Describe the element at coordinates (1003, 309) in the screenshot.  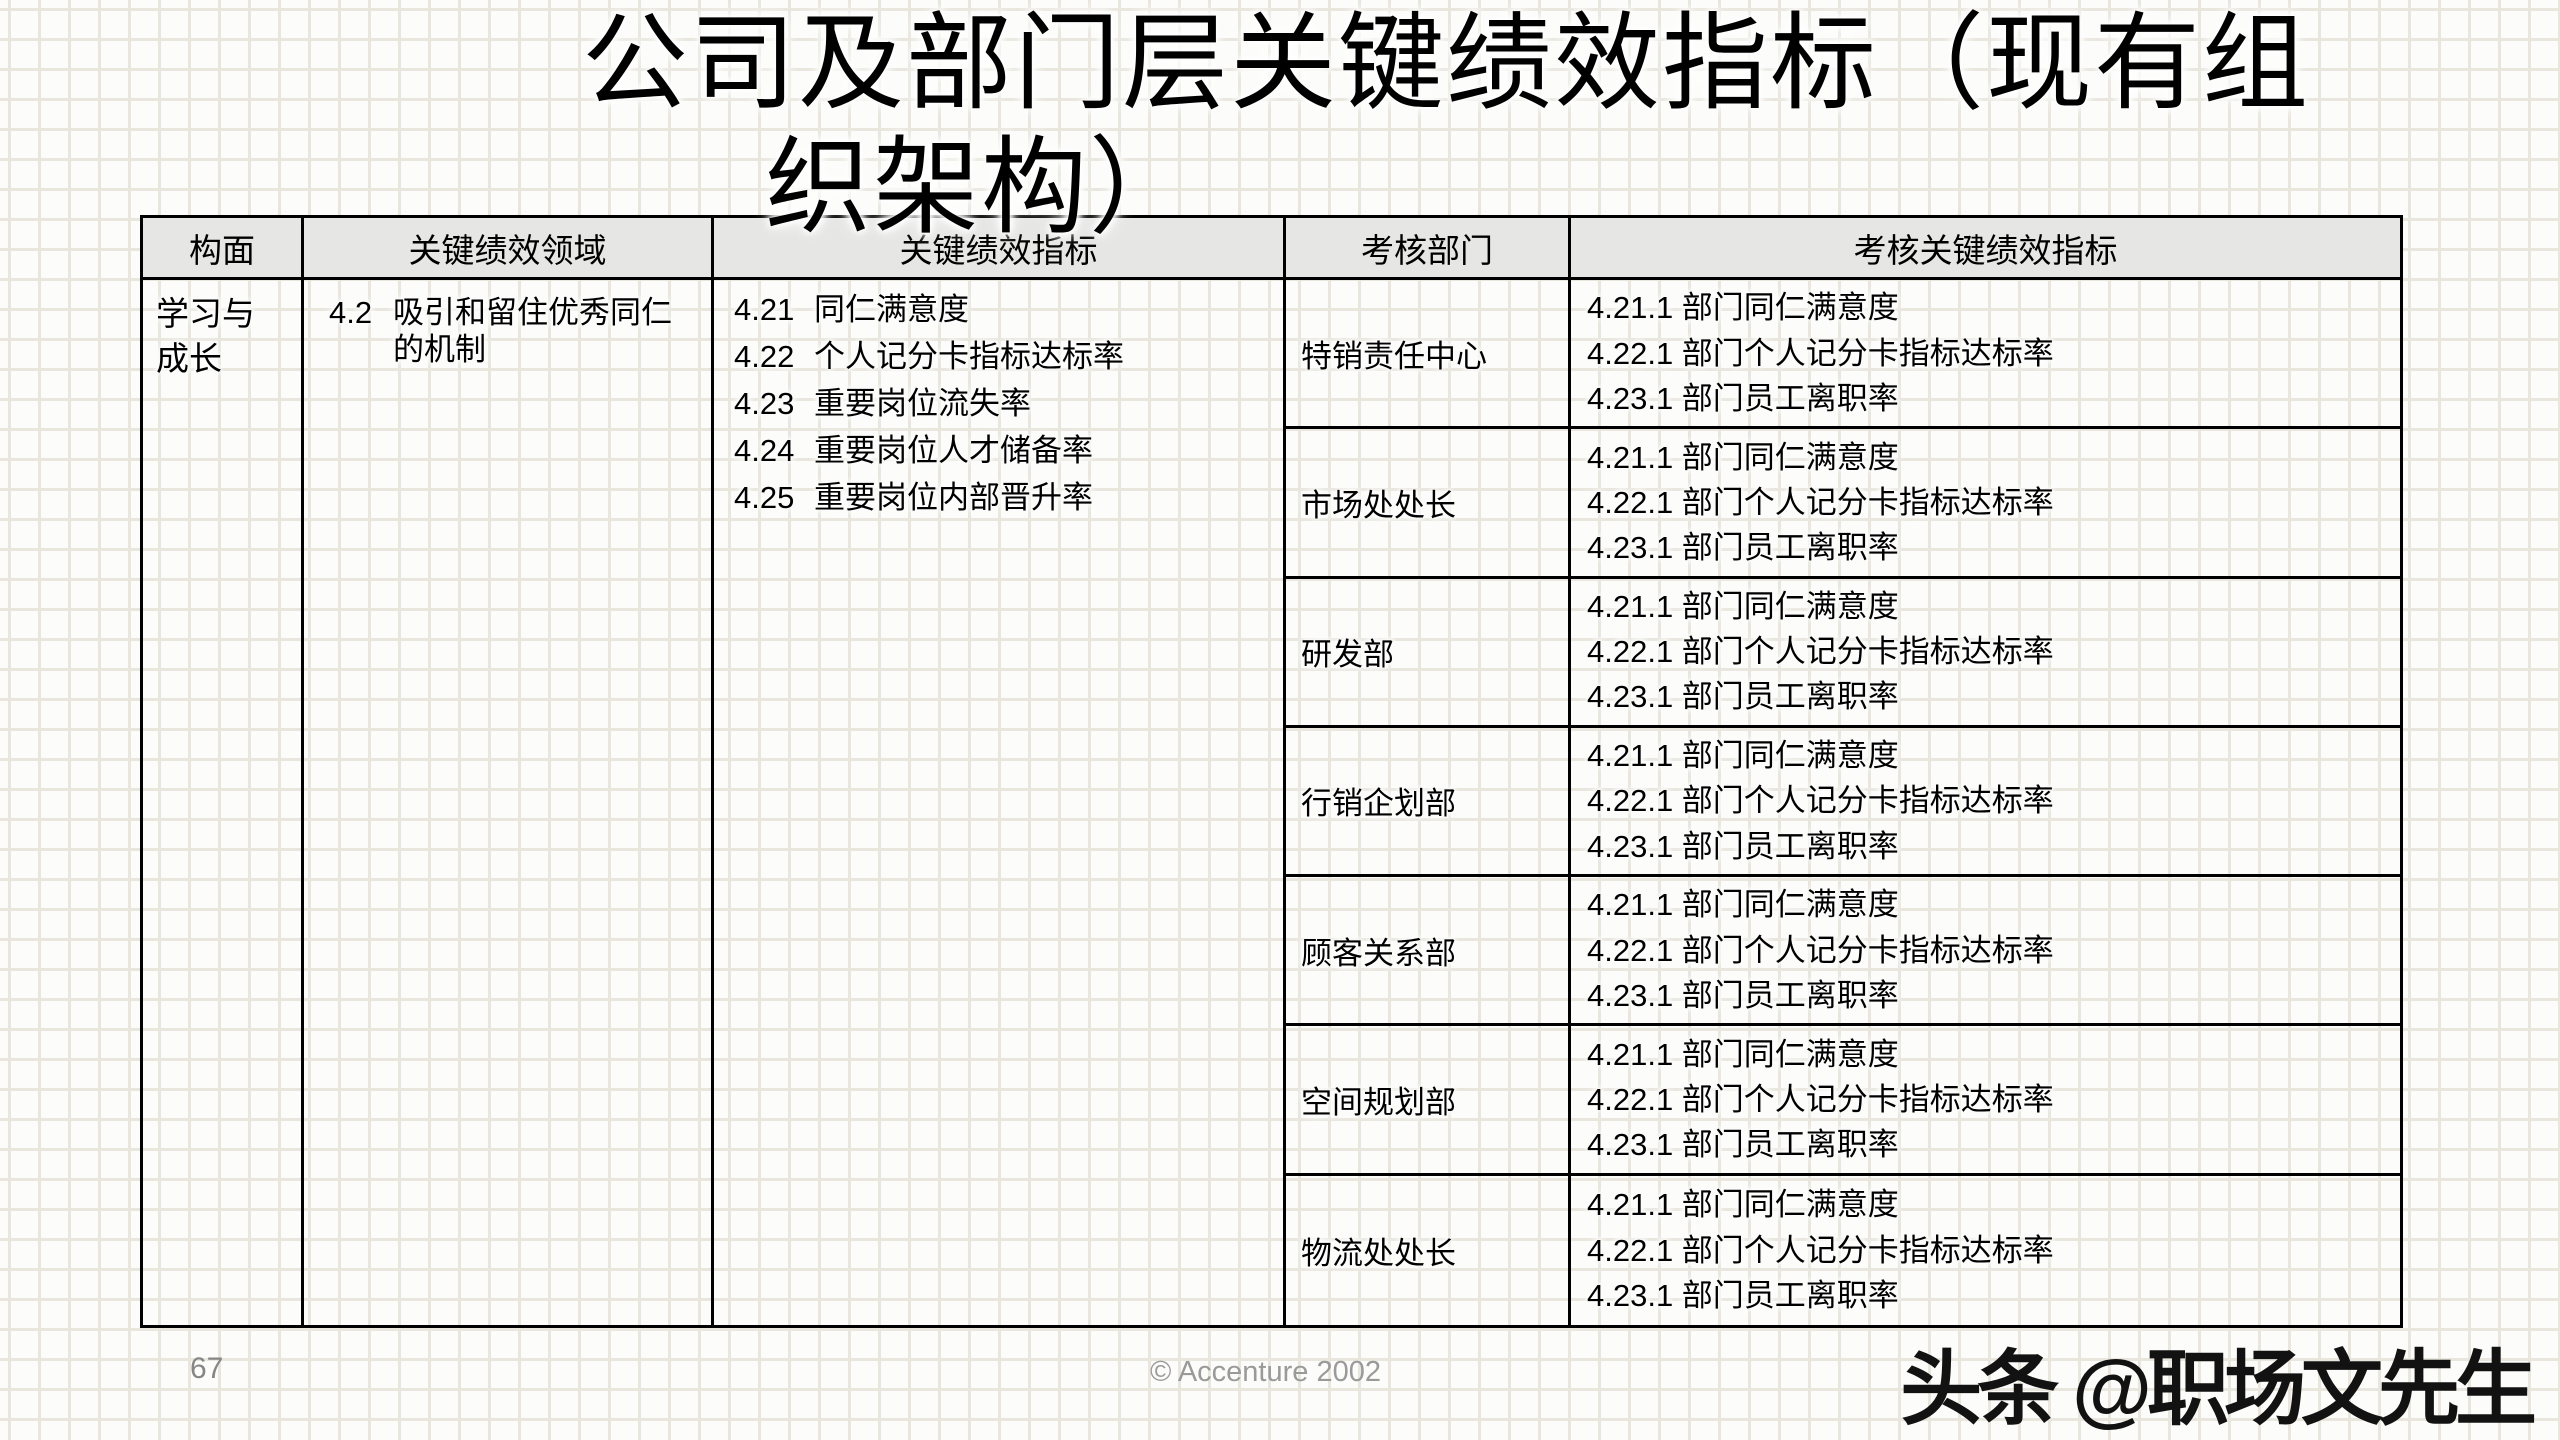
I see `kpi-item: 4.21 同仁满意度` at that location.